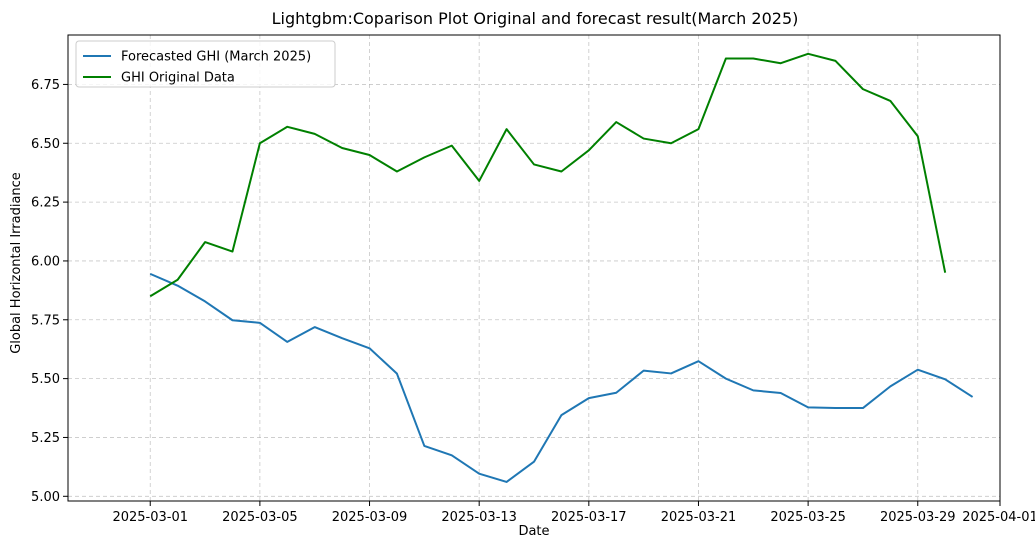  I want to click on y-tick-label: 5.50, so click(45, 379).